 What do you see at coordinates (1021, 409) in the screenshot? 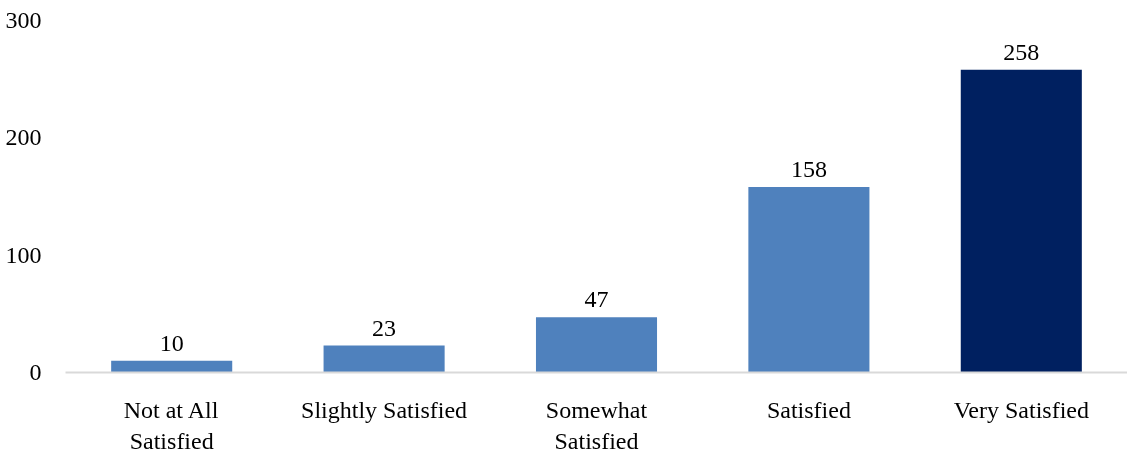
I see `x-tick-label: Very Satisfied` at bounding box center [1021, 409].